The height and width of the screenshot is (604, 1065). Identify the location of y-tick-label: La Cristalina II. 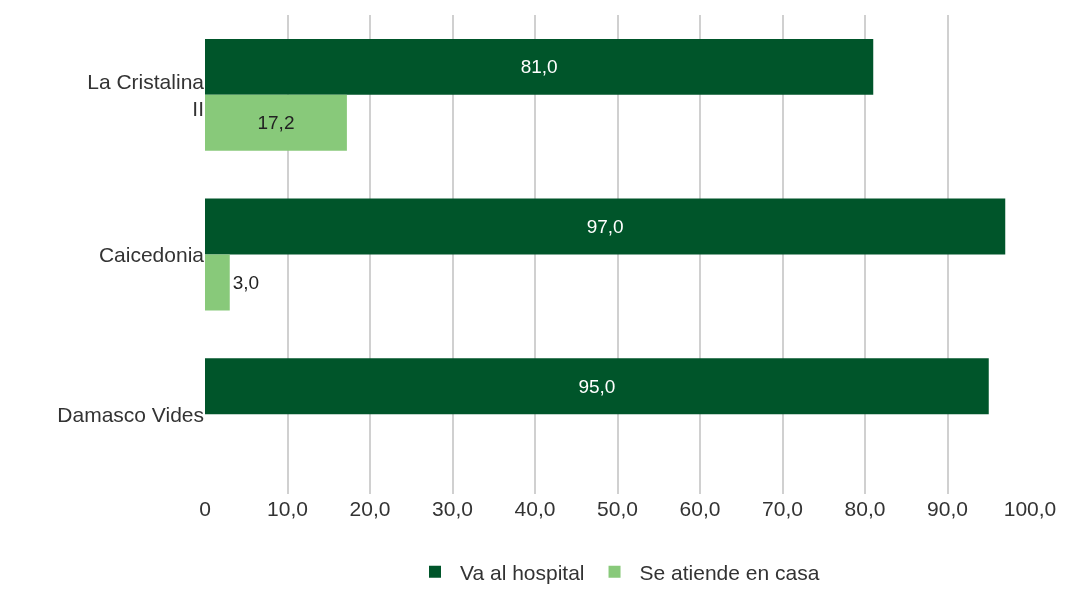
(146, 94).